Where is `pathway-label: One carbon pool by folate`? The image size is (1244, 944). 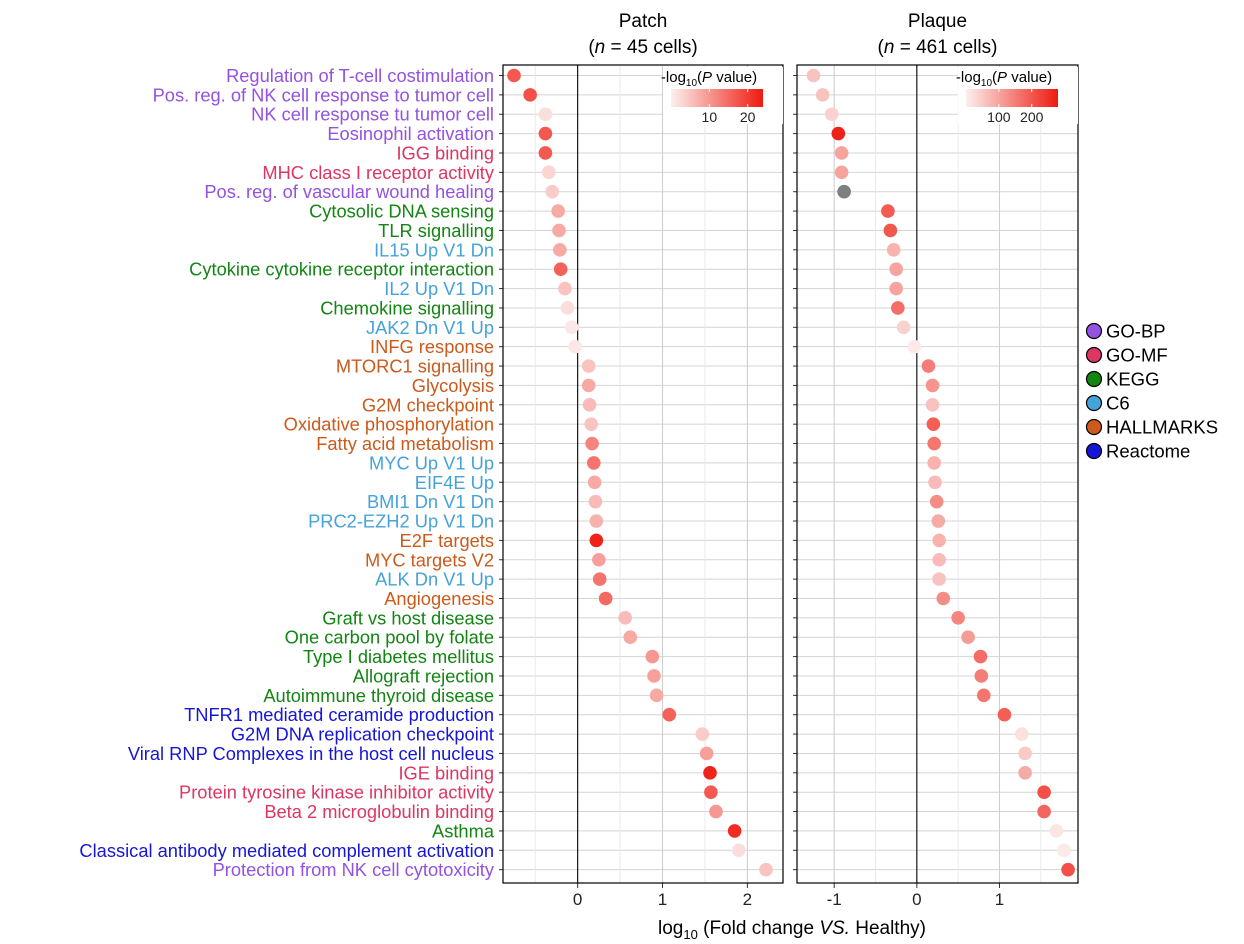 pathway-label: One carbon pool by folate is located at coordinates (389, 637).